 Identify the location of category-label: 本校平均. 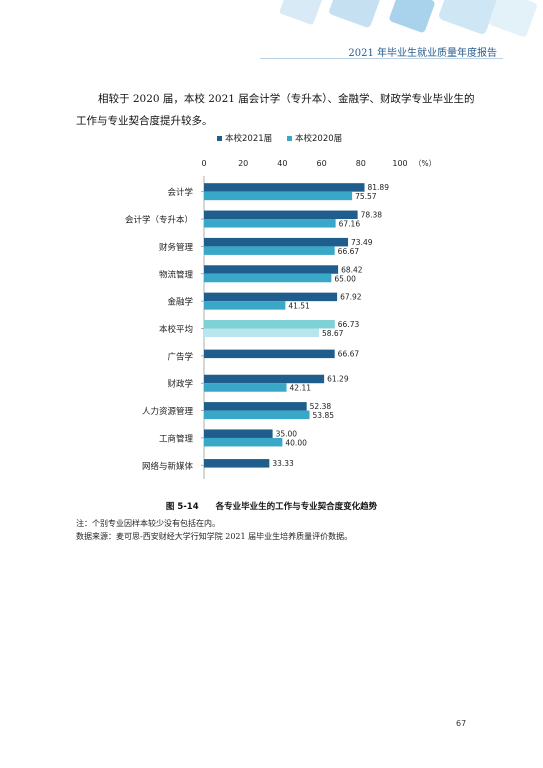
(176, 329).